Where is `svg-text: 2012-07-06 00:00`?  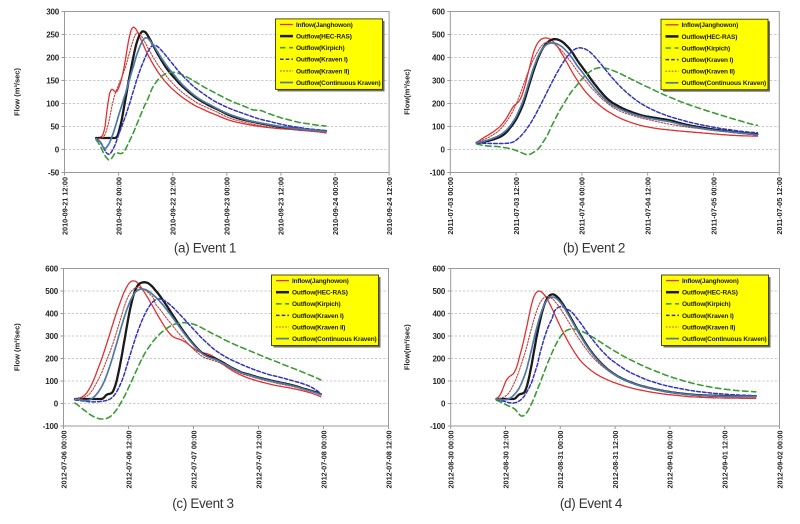
svg-text: 2012-07-06 00:00 is located at coordinates (63, 460).